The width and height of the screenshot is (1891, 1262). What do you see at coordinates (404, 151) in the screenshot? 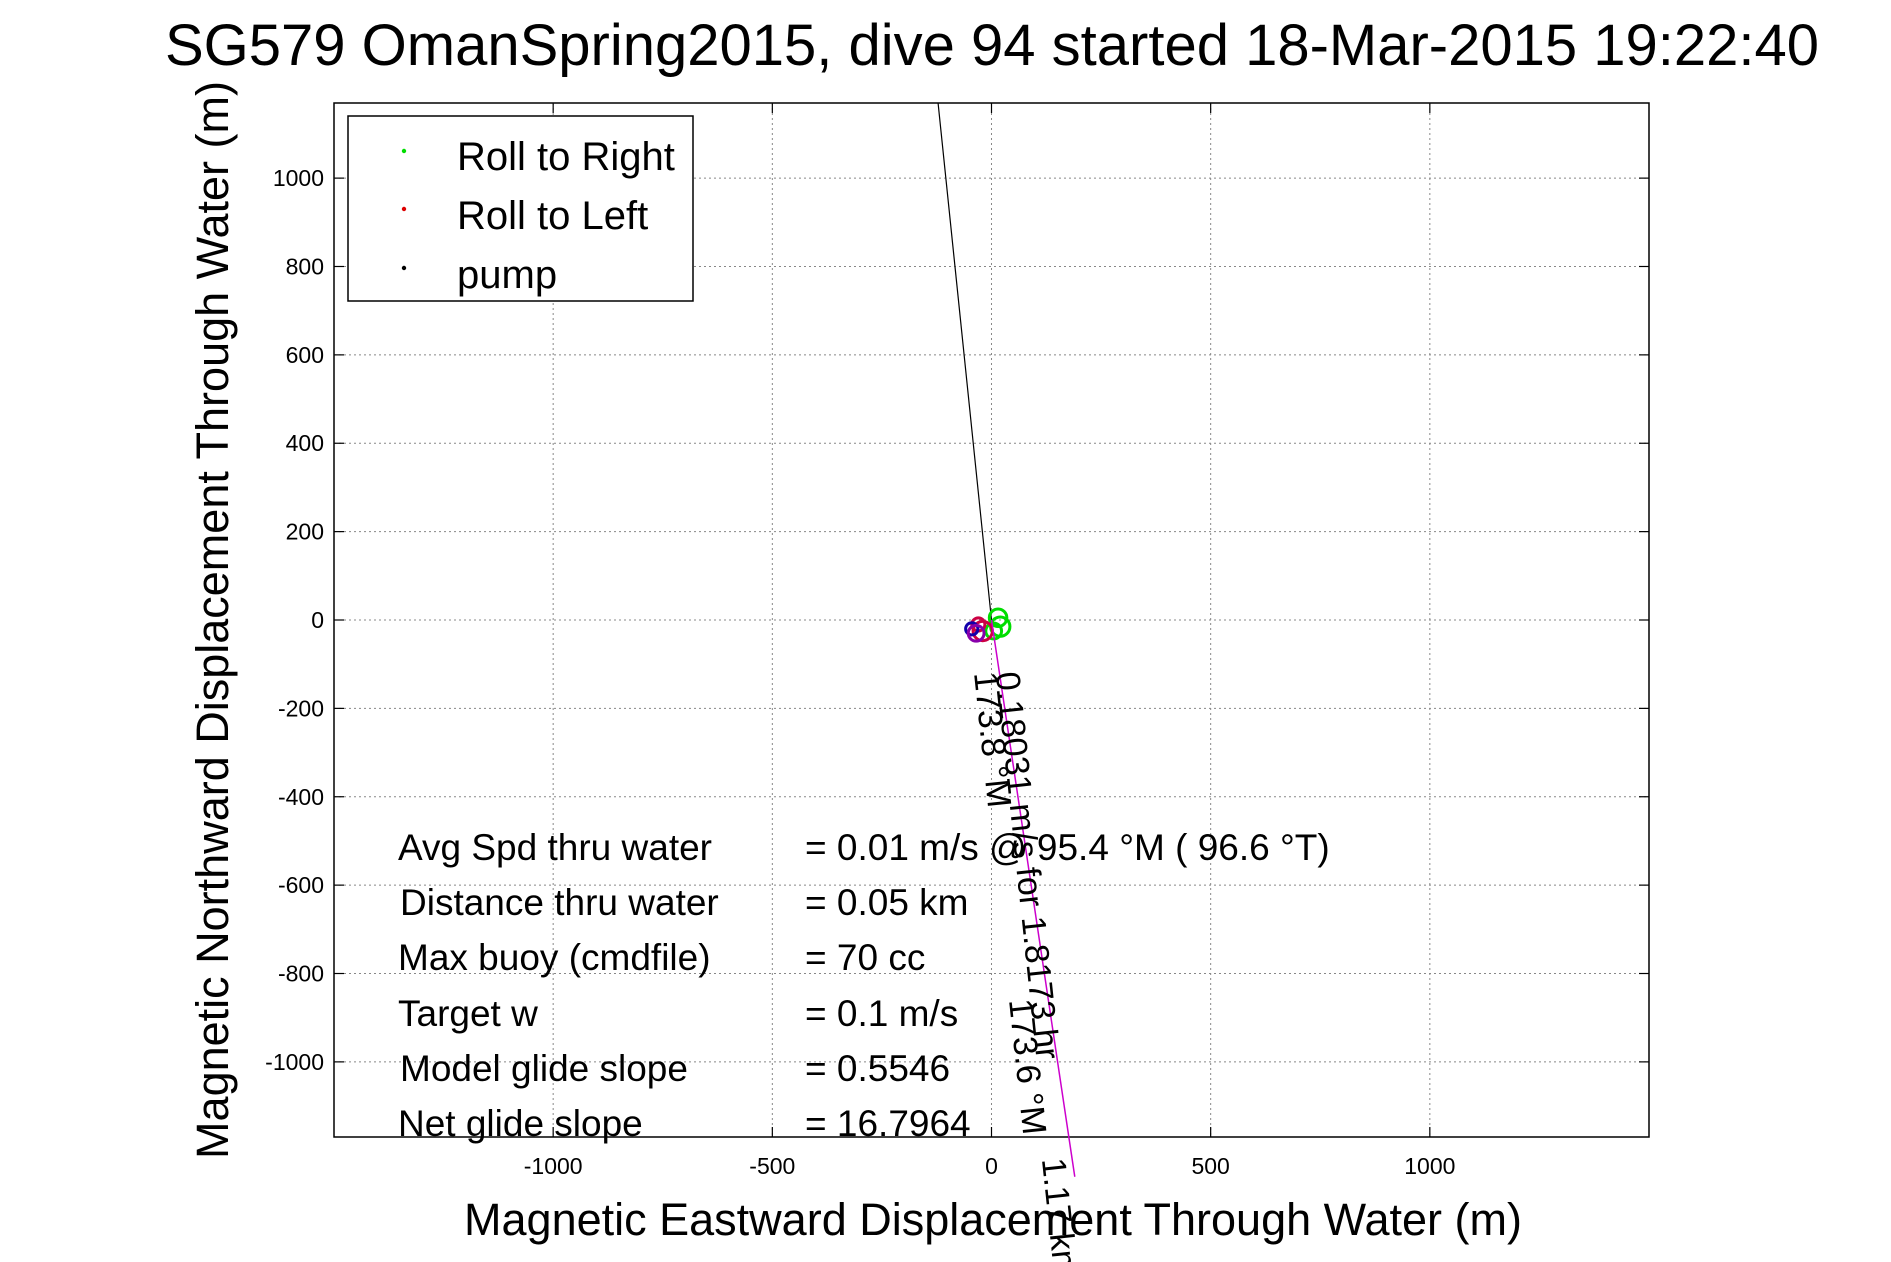
I see `legend-marker-roll-right` at bounding box center [404, 151].